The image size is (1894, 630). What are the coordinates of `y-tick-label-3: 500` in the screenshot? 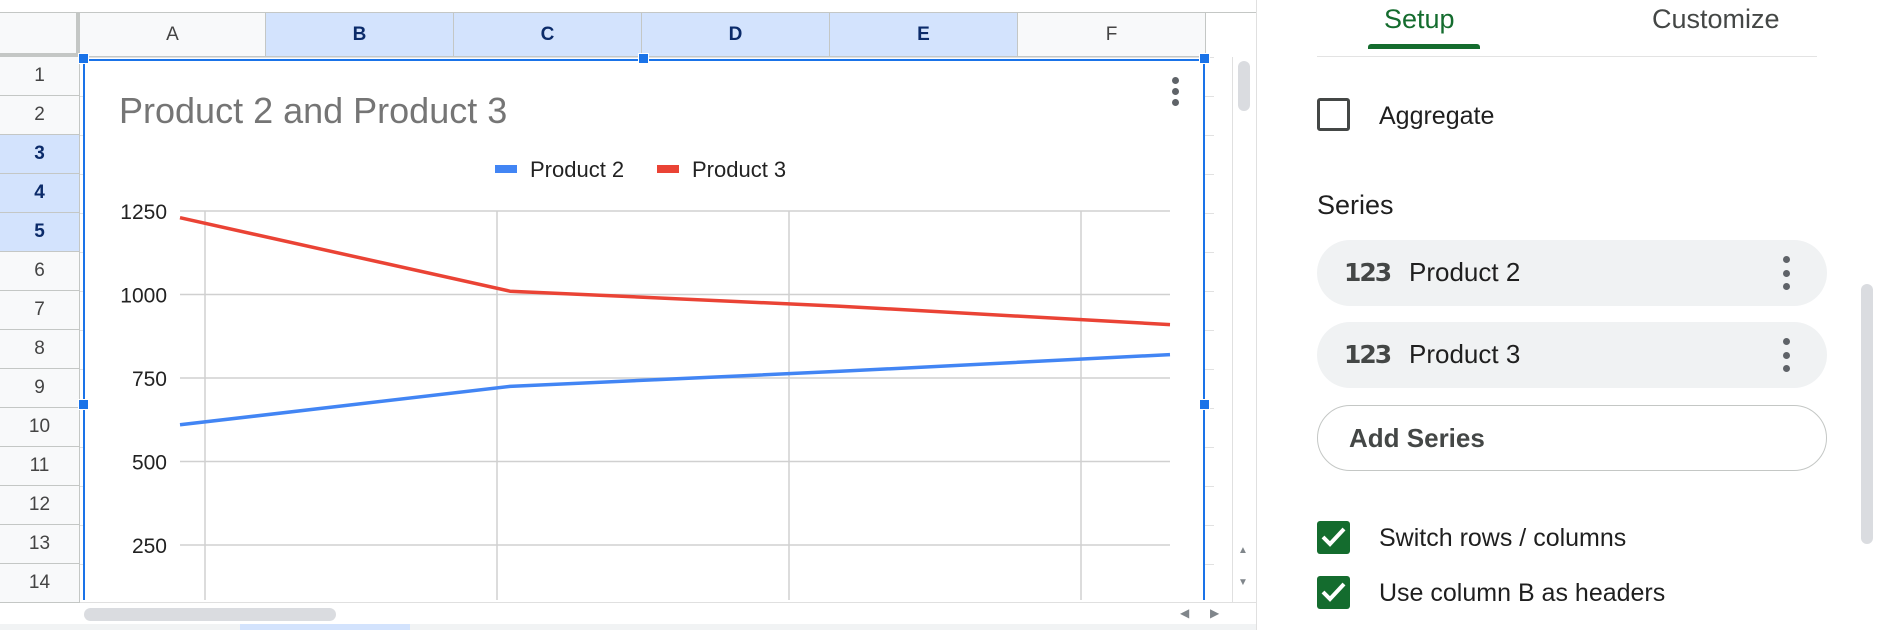 It's located at (149, 463).